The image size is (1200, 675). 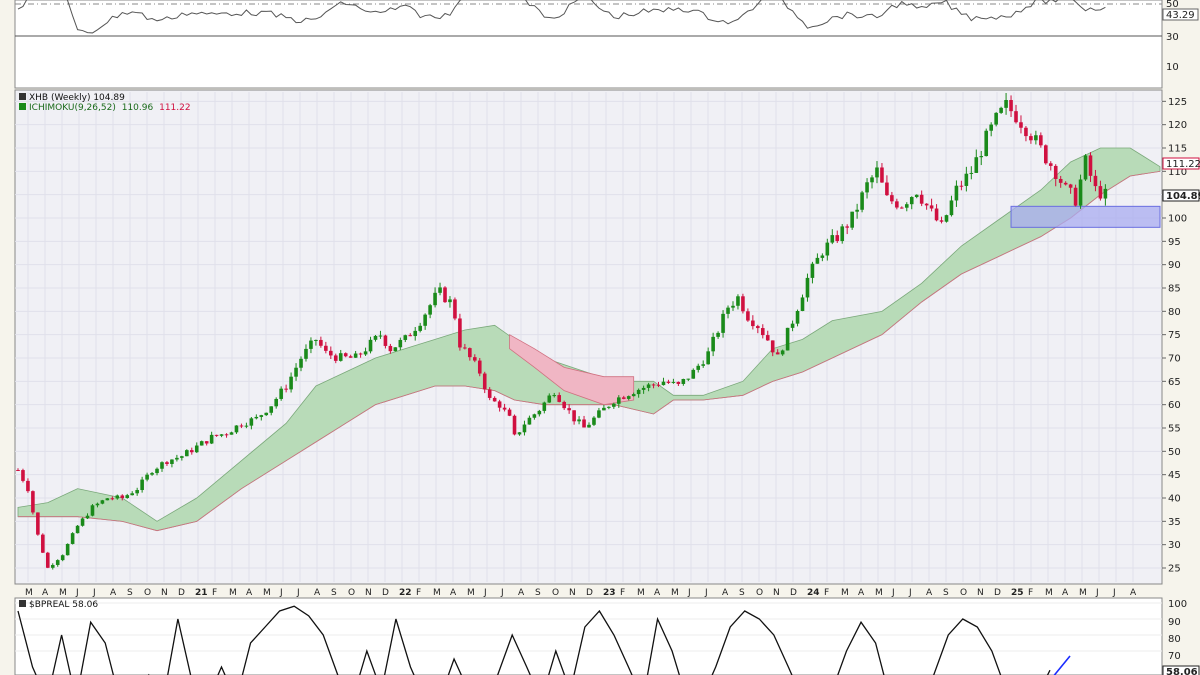 I want to click on x-tick-label: 24, so click(x=813, y=593).